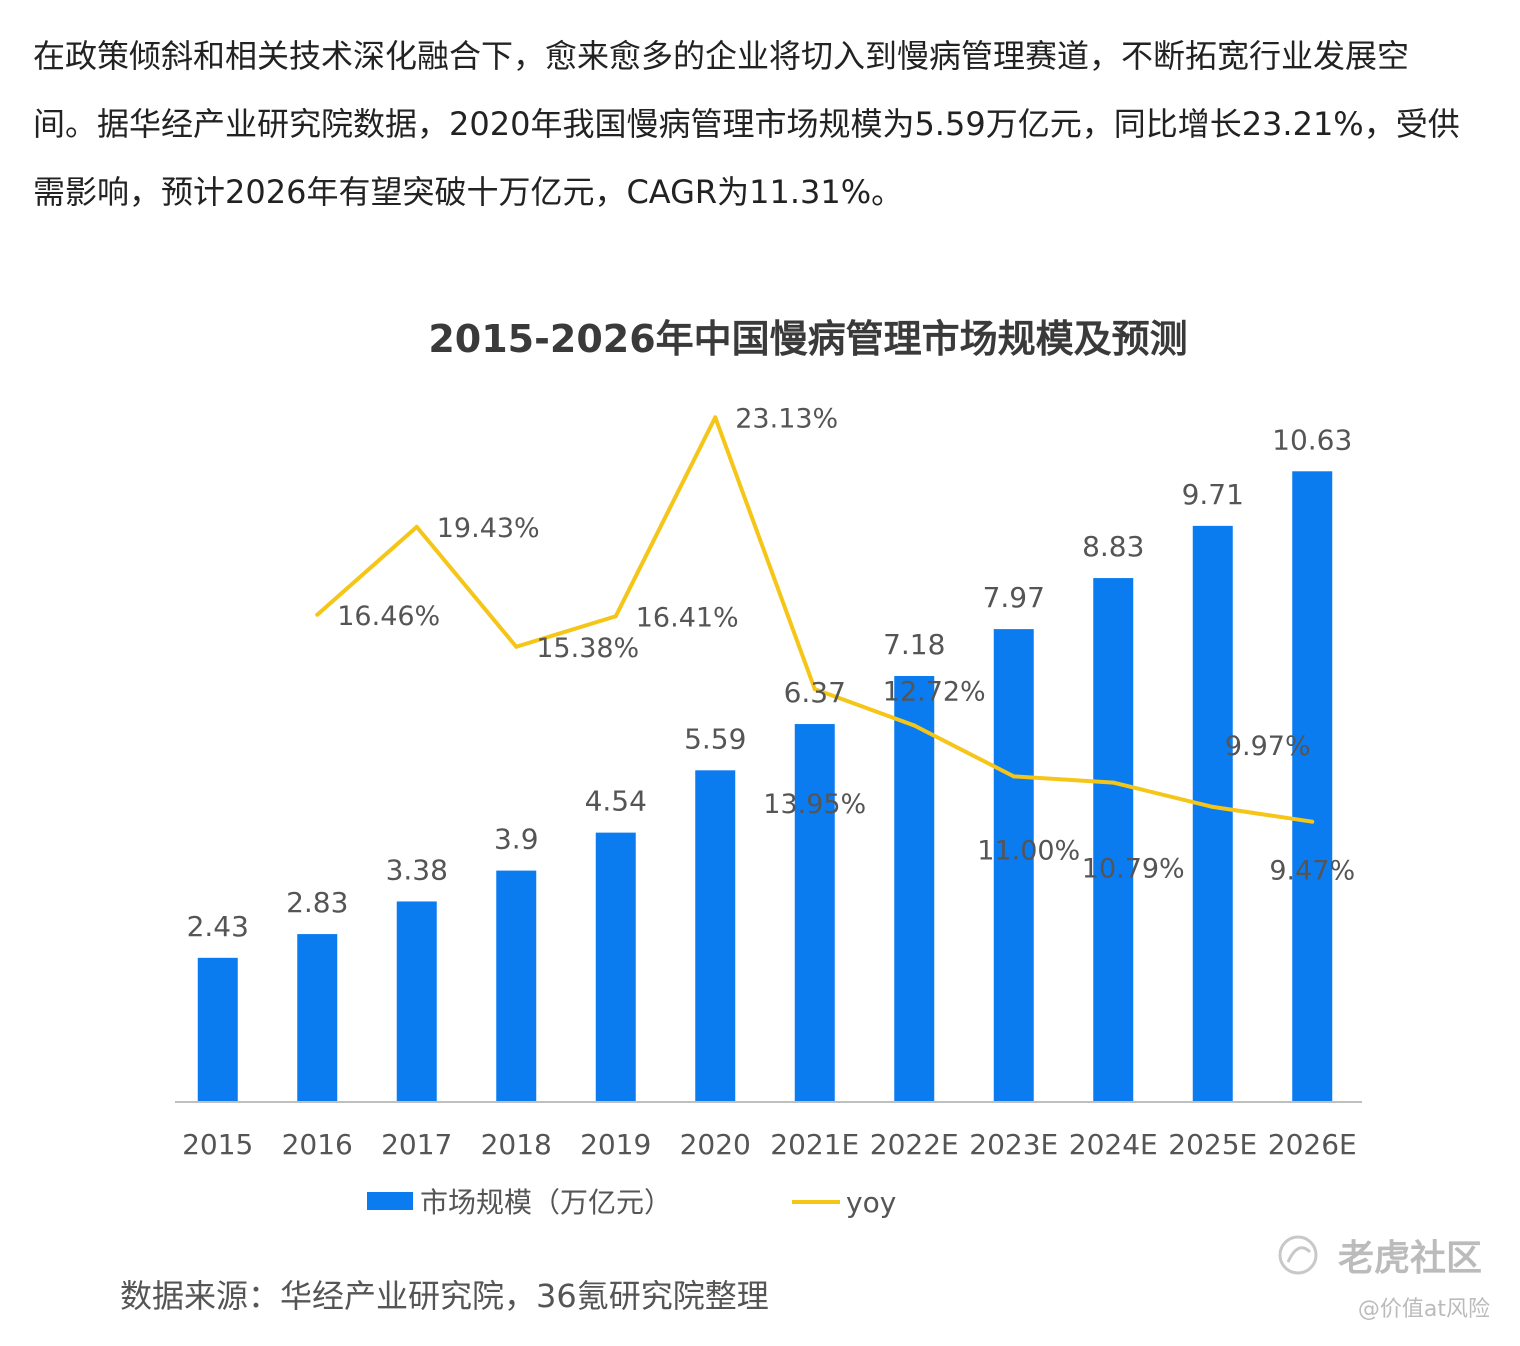  What do you see at coordinates (1014, 597) in the screenshot?
I see `bar-label-2023E: 7.97` at bounding box center [1014, 597].